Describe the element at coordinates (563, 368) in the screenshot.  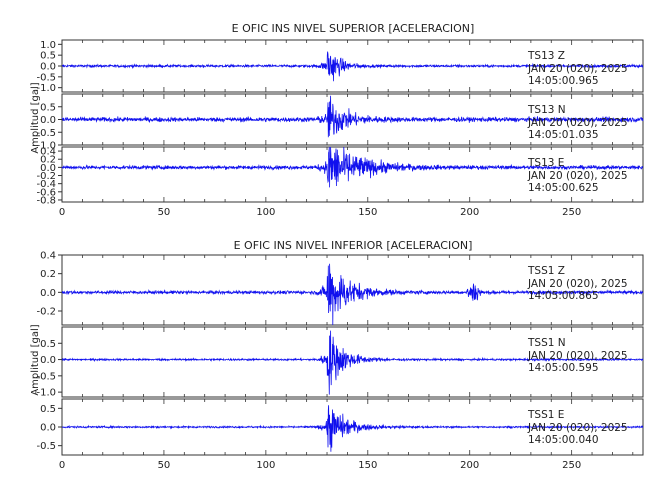
I see `time-label: 14:05:00.595` at that location.